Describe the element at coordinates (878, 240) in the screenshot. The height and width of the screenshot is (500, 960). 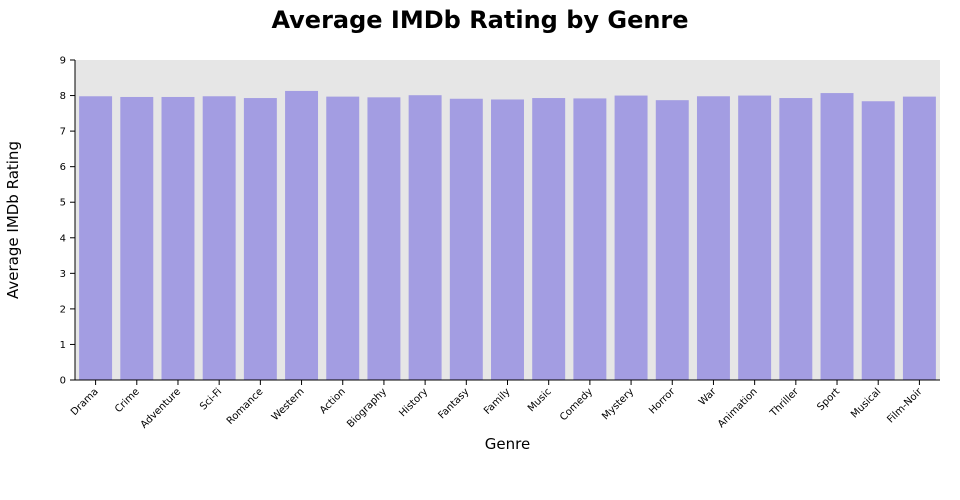
I see `bar-musical` at that location.